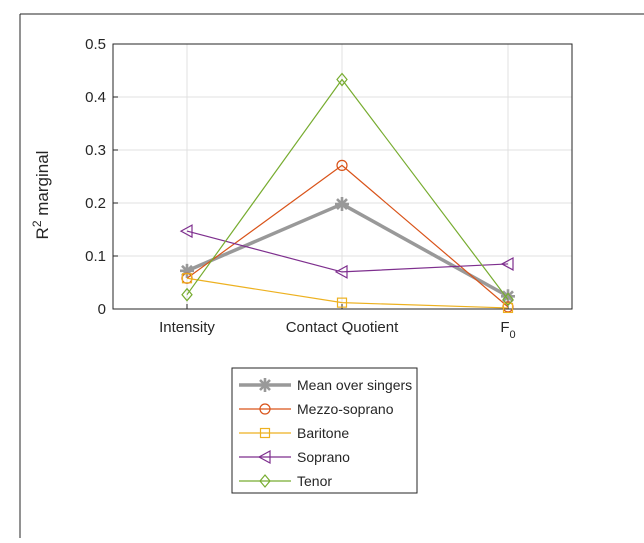 The width and height of the screenshot is (644, 543). I want to click on legend-label-mean-over-singers: Mean over singers, so click(354, 385).